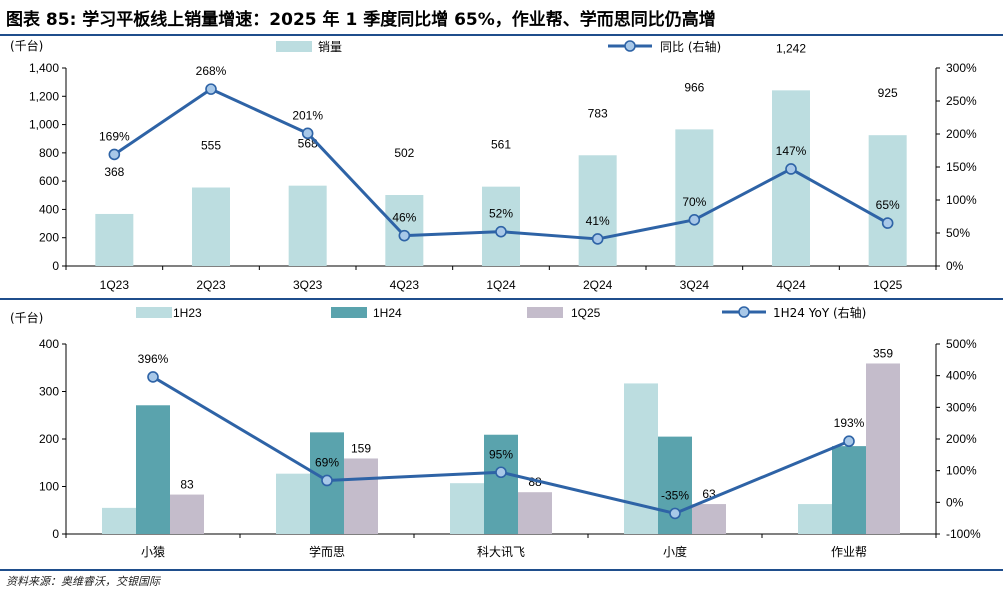 This screenshot has height=594, width=1003. Describe the element at coordinates (598, 221) in the screenshot. I see `chart1-yoy-value-label: 41%` at that location.